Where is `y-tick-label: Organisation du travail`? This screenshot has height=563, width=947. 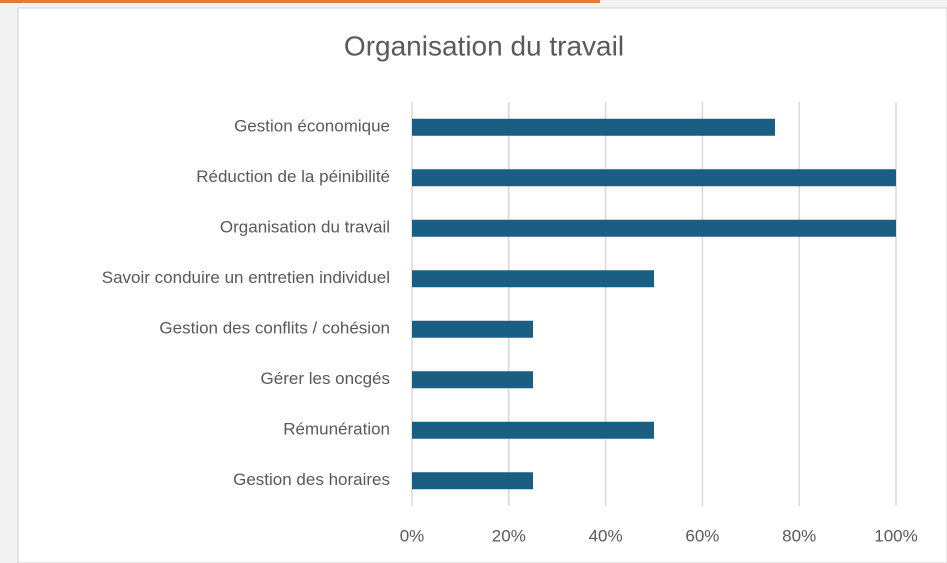 y-tick-label: Organisation du travail is located at coordinates (305, 227).